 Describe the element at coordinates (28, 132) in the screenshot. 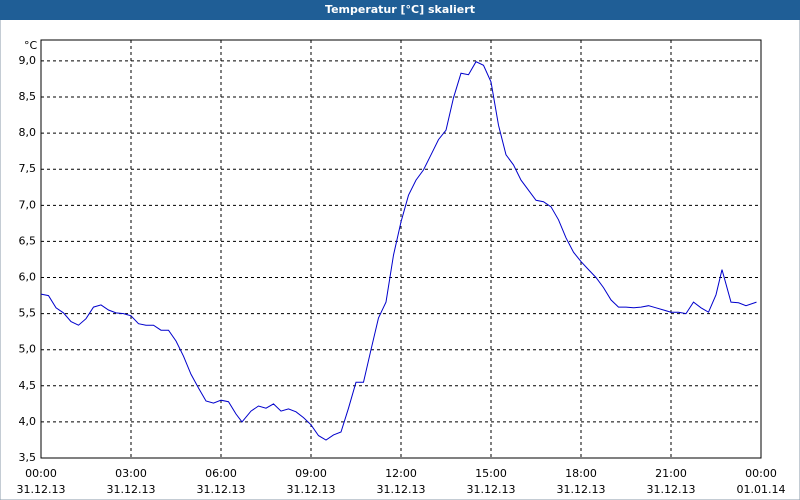

I see `y-tick-label: 8,0` at that location.